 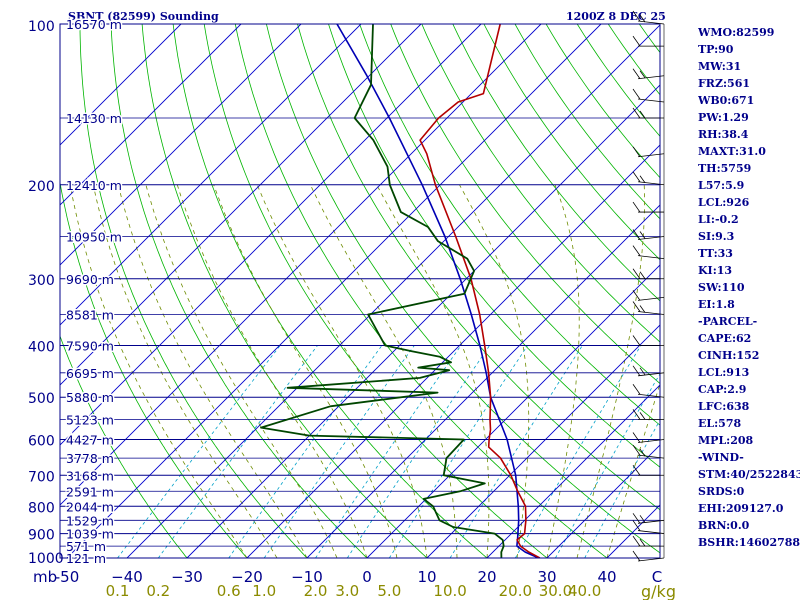 What do you see at coordinates (725, 168) in the screenshot?
I see `index-line: TH:5759` at bounding box center [725, 168].